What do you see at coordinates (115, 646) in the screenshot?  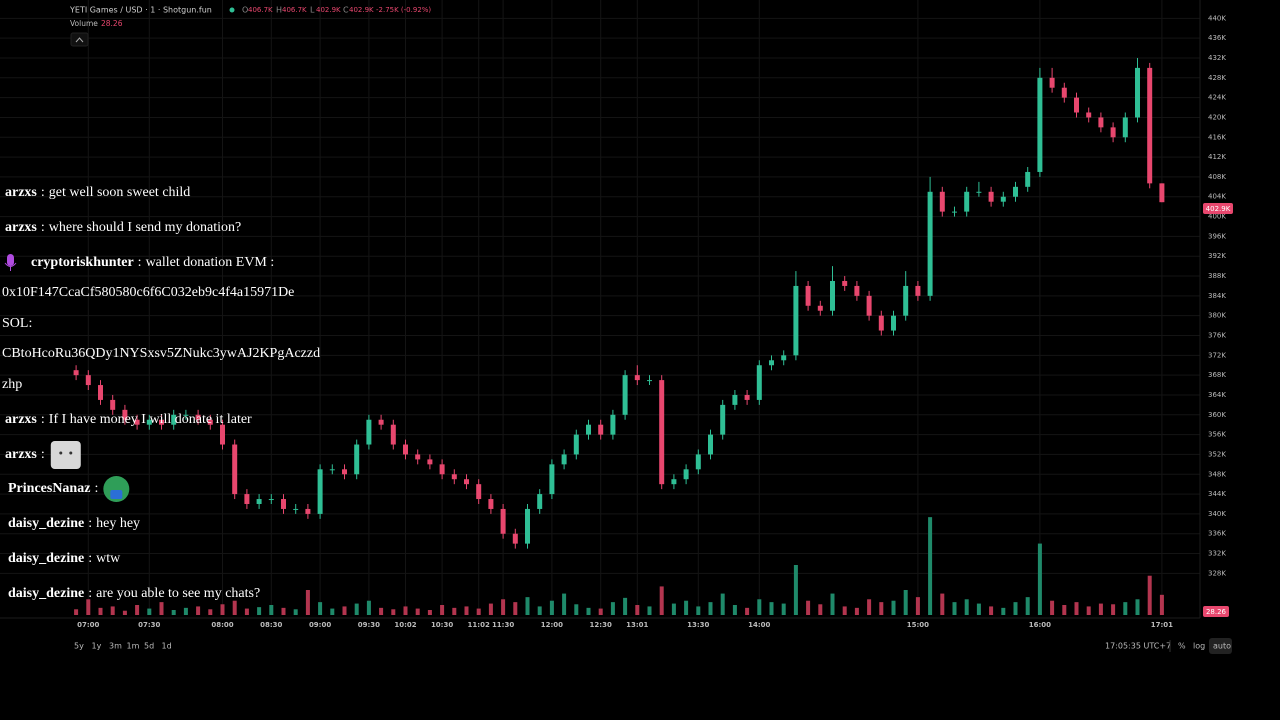 I see `range-button: 3m` at bounding box center [115, 646].